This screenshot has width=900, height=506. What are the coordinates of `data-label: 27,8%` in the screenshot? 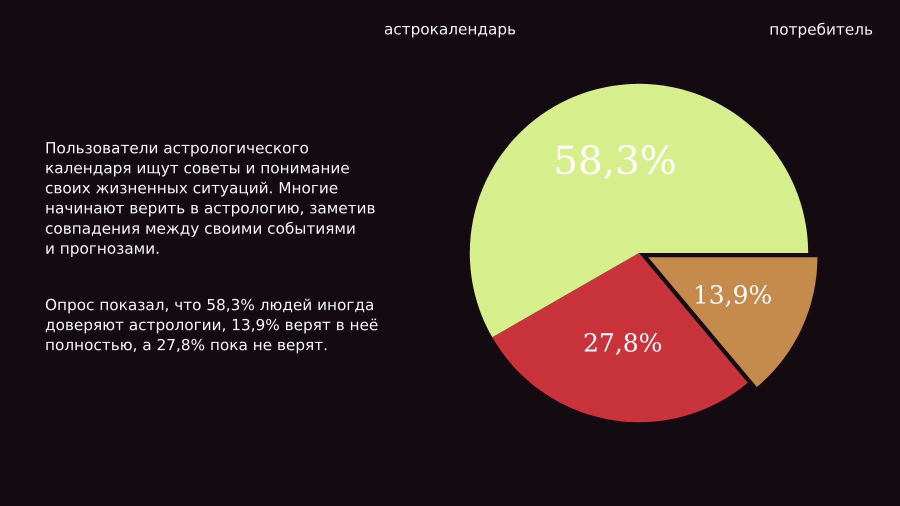 It's located at (623, 343).